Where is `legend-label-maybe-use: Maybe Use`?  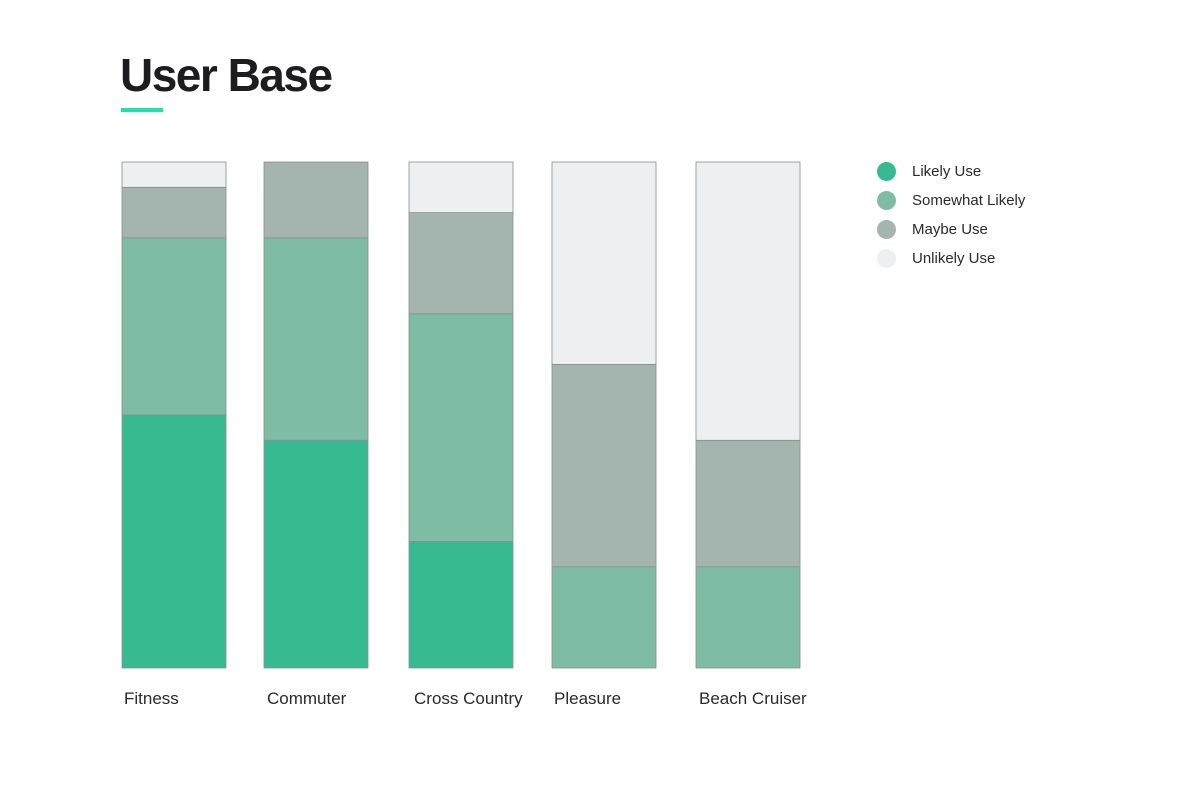 legend-label-maybe-use: Maybe Use is located at coordinates (950, 229).